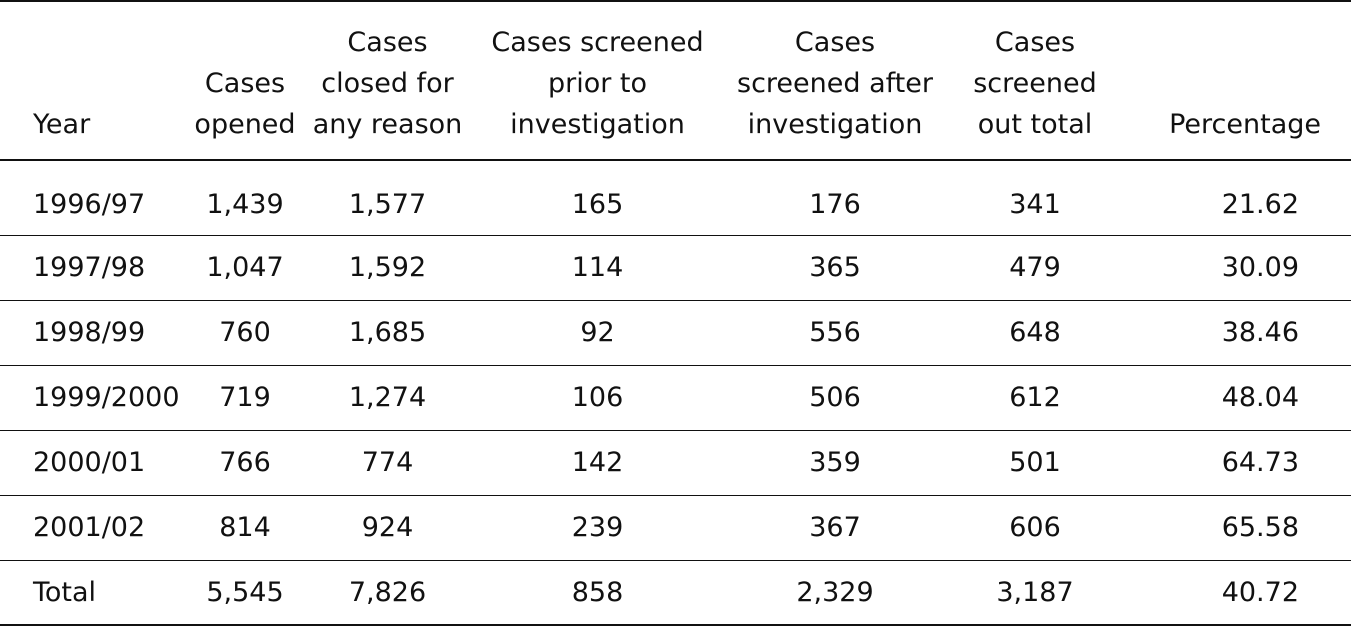 The height and width of the screenshot is (631, 1351). Describe the element at coordinates (89, 527) in the screenshot. I see `cell-year: 2001/02` at that location.